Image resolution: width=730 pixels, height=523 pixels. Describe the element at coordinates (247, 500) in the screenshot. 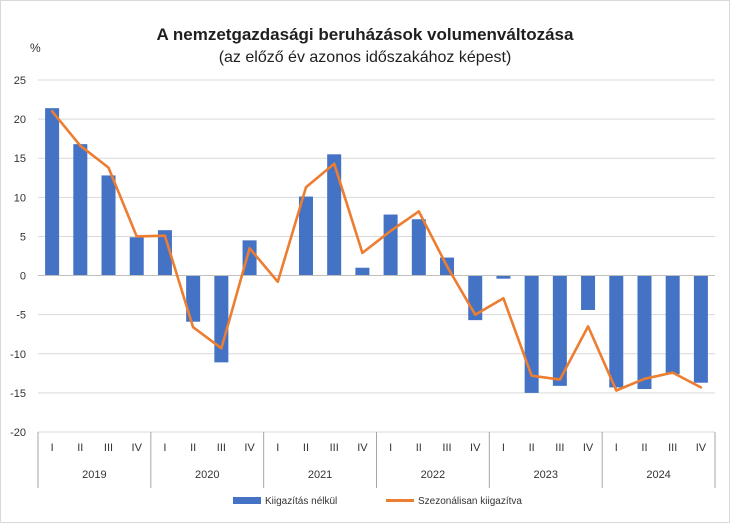

I see `legend-swatch-bar` at that location.